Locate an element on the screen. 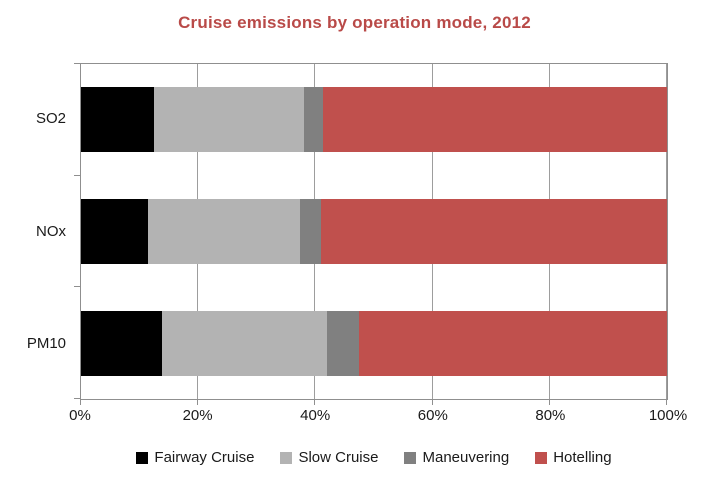 This screenshot has height=491, width=709. chart-title: Cruise emissions by operation mode, 2012 is located at coordinates (354, 22).